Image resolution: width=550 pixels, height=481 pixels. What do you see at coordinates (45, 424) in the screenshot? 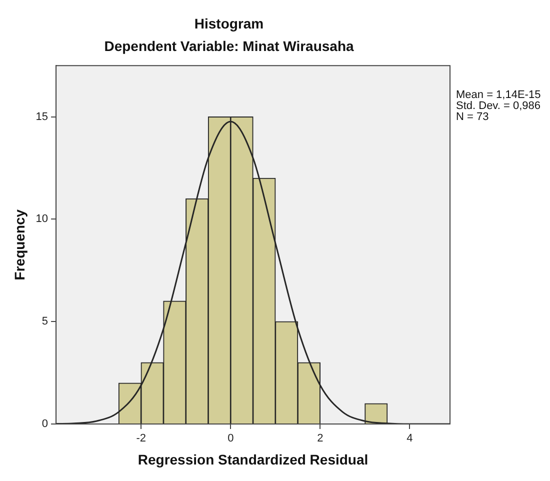
I see `y-tick-label: 0` at bounding box center [45, 424].